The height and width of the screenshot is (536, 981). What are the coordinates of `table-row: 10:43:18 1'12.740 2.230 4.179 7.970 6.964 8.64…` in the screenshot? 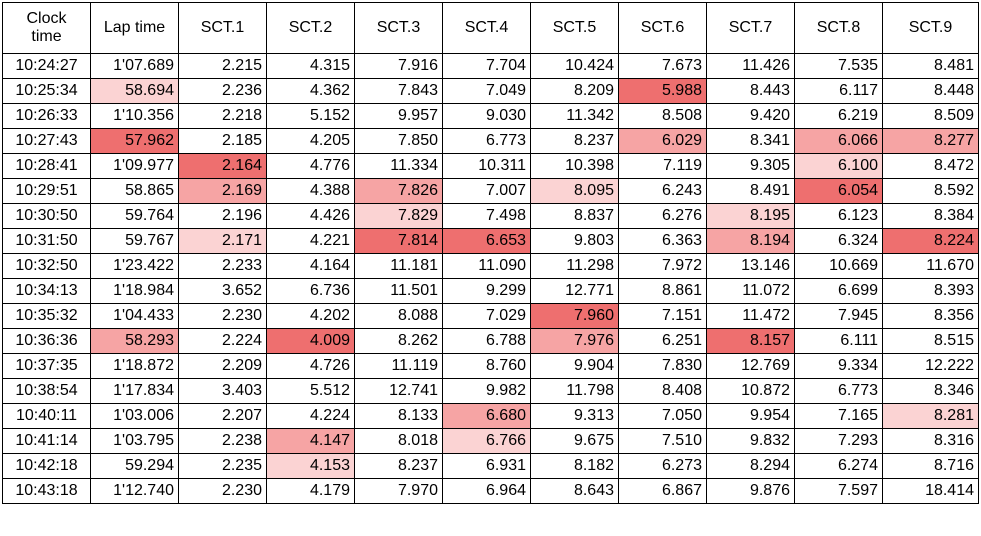 It's located at (490, 491).